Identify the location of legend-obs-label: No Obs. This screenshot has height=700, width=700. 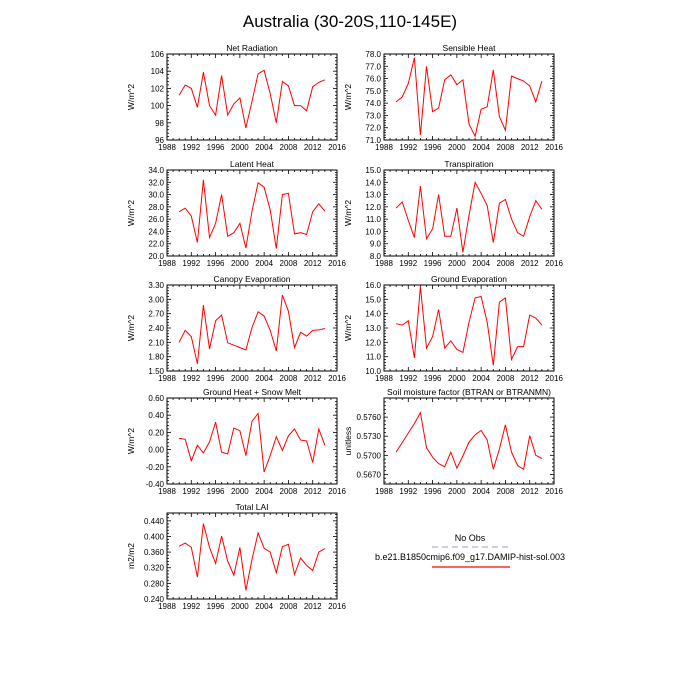
(470, 538).